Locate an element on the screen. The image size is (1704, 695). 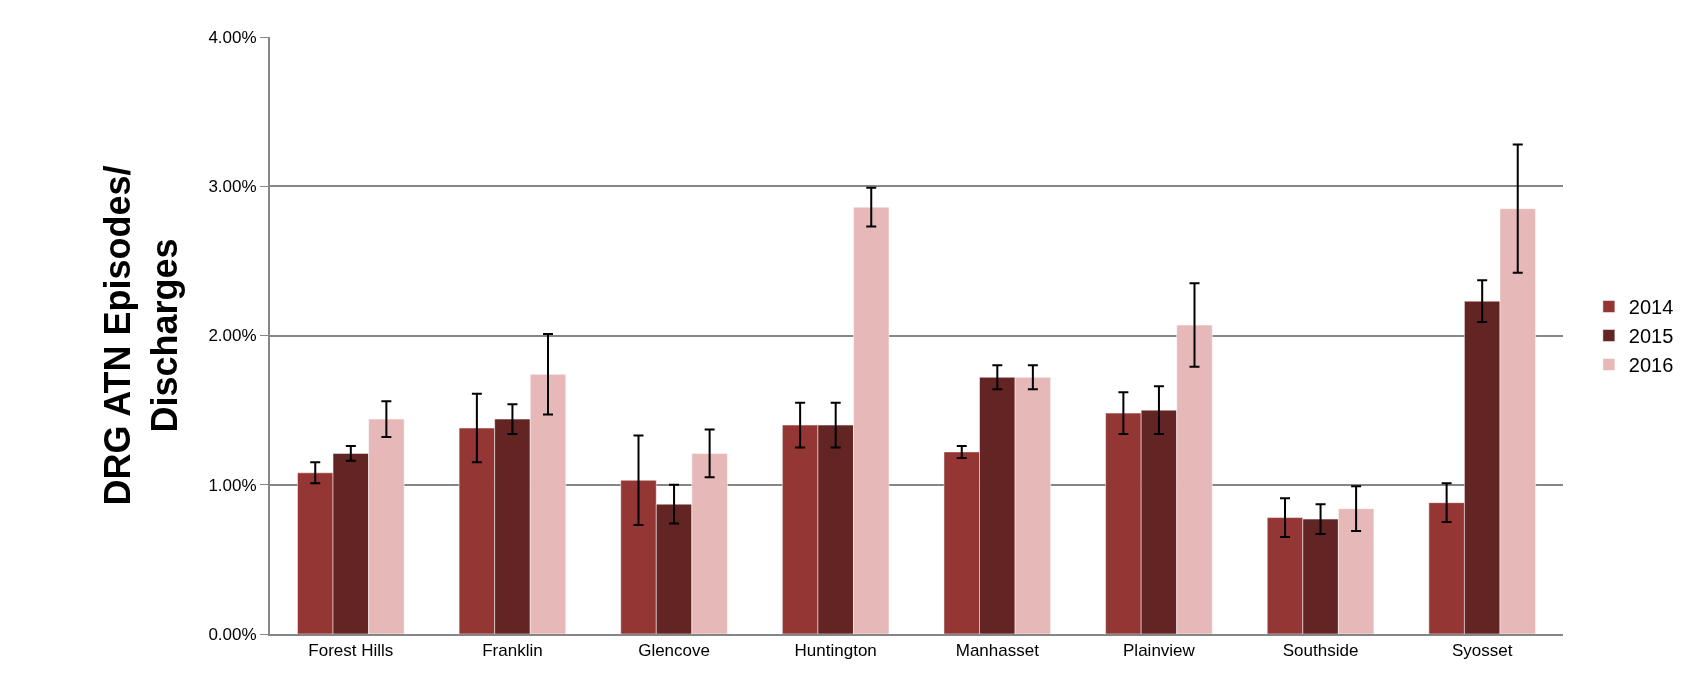
legend-label: 2014 is located at coordinates (1651, 307).